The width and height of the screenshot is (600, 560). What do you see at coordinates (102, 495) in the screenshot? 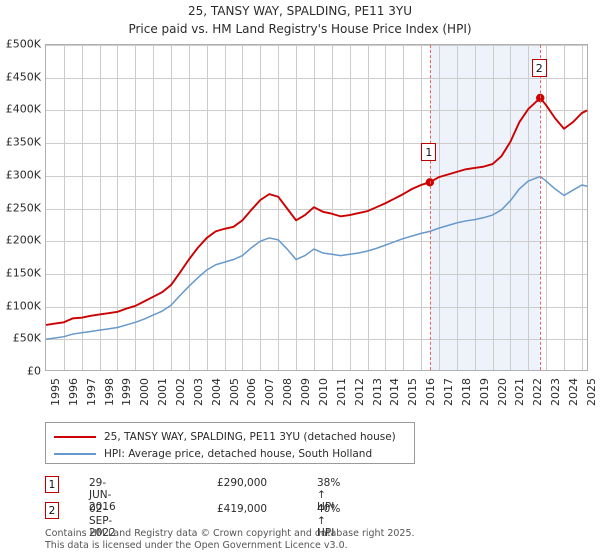
I see `transaction-date: 29-JUN-2016` at bounding box center [102, 495].